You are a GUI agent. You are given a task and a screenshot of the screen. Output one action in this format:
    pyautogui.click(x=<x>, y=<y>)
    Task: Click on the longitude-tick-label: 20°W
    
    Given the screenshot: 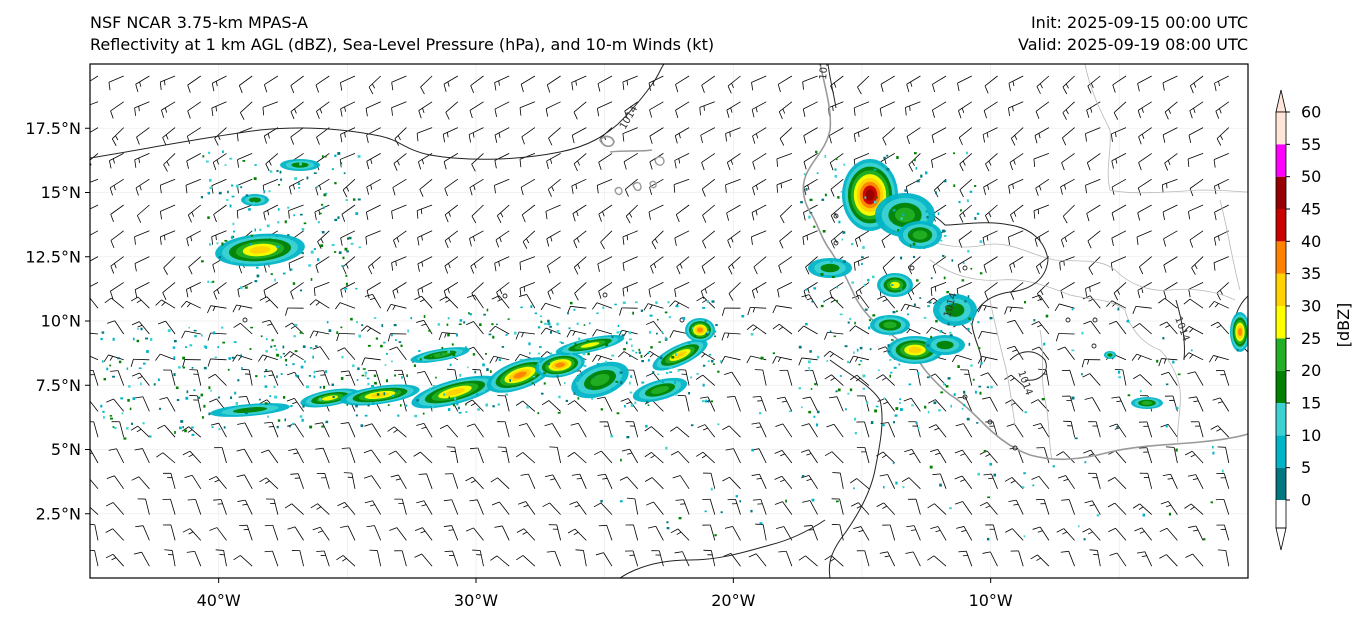 What is the action you would take?
    pyautogui.click(x=733, y=600)
    